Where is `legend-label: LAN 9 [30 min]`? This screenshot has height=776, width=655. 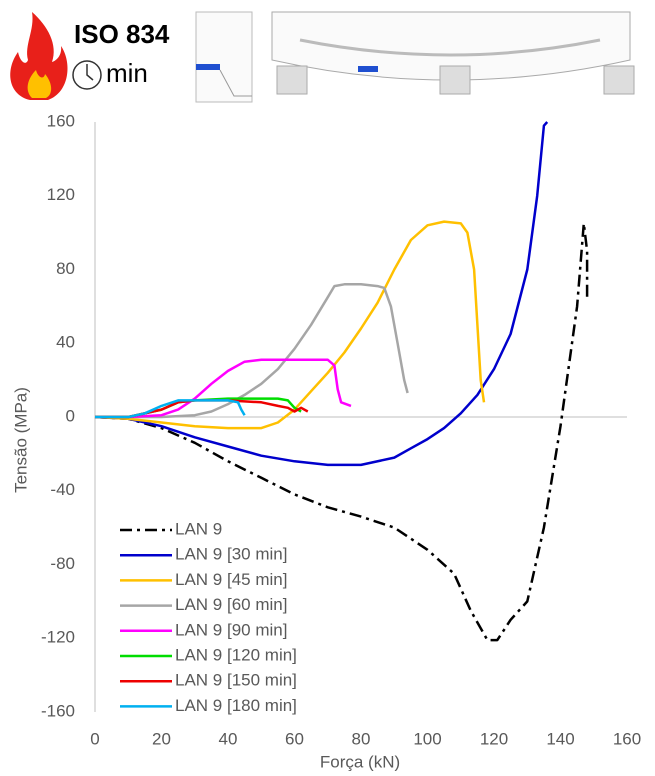 legend-label: LAN 9 [30 min] is located at coordinates (231, 554).